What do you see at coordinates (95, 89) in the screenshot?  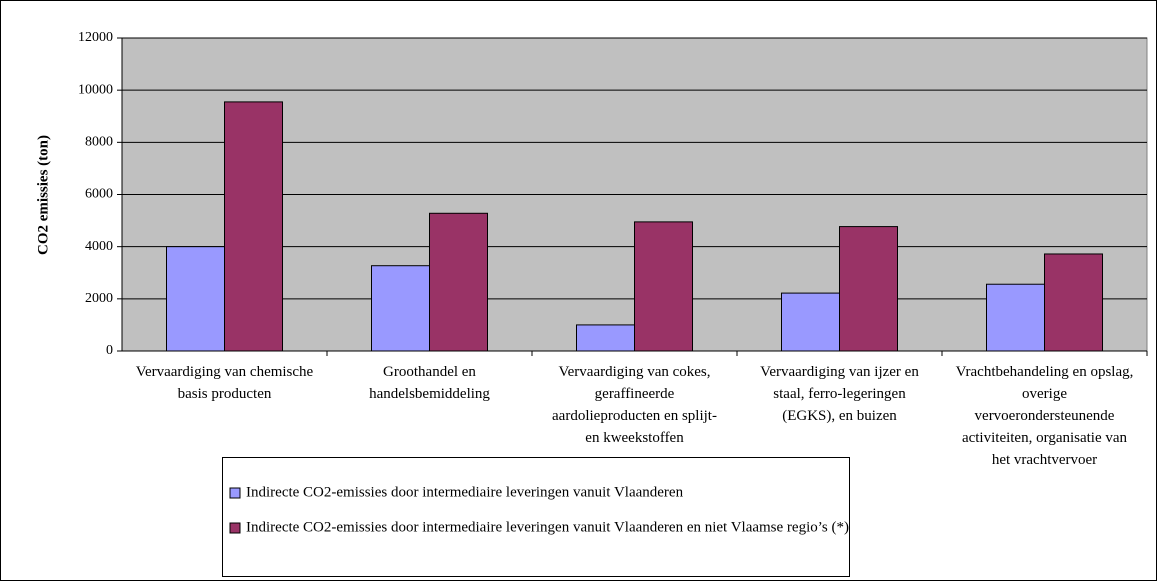 I see `y-tick-label: 10000` at bounding box center [95, 89].